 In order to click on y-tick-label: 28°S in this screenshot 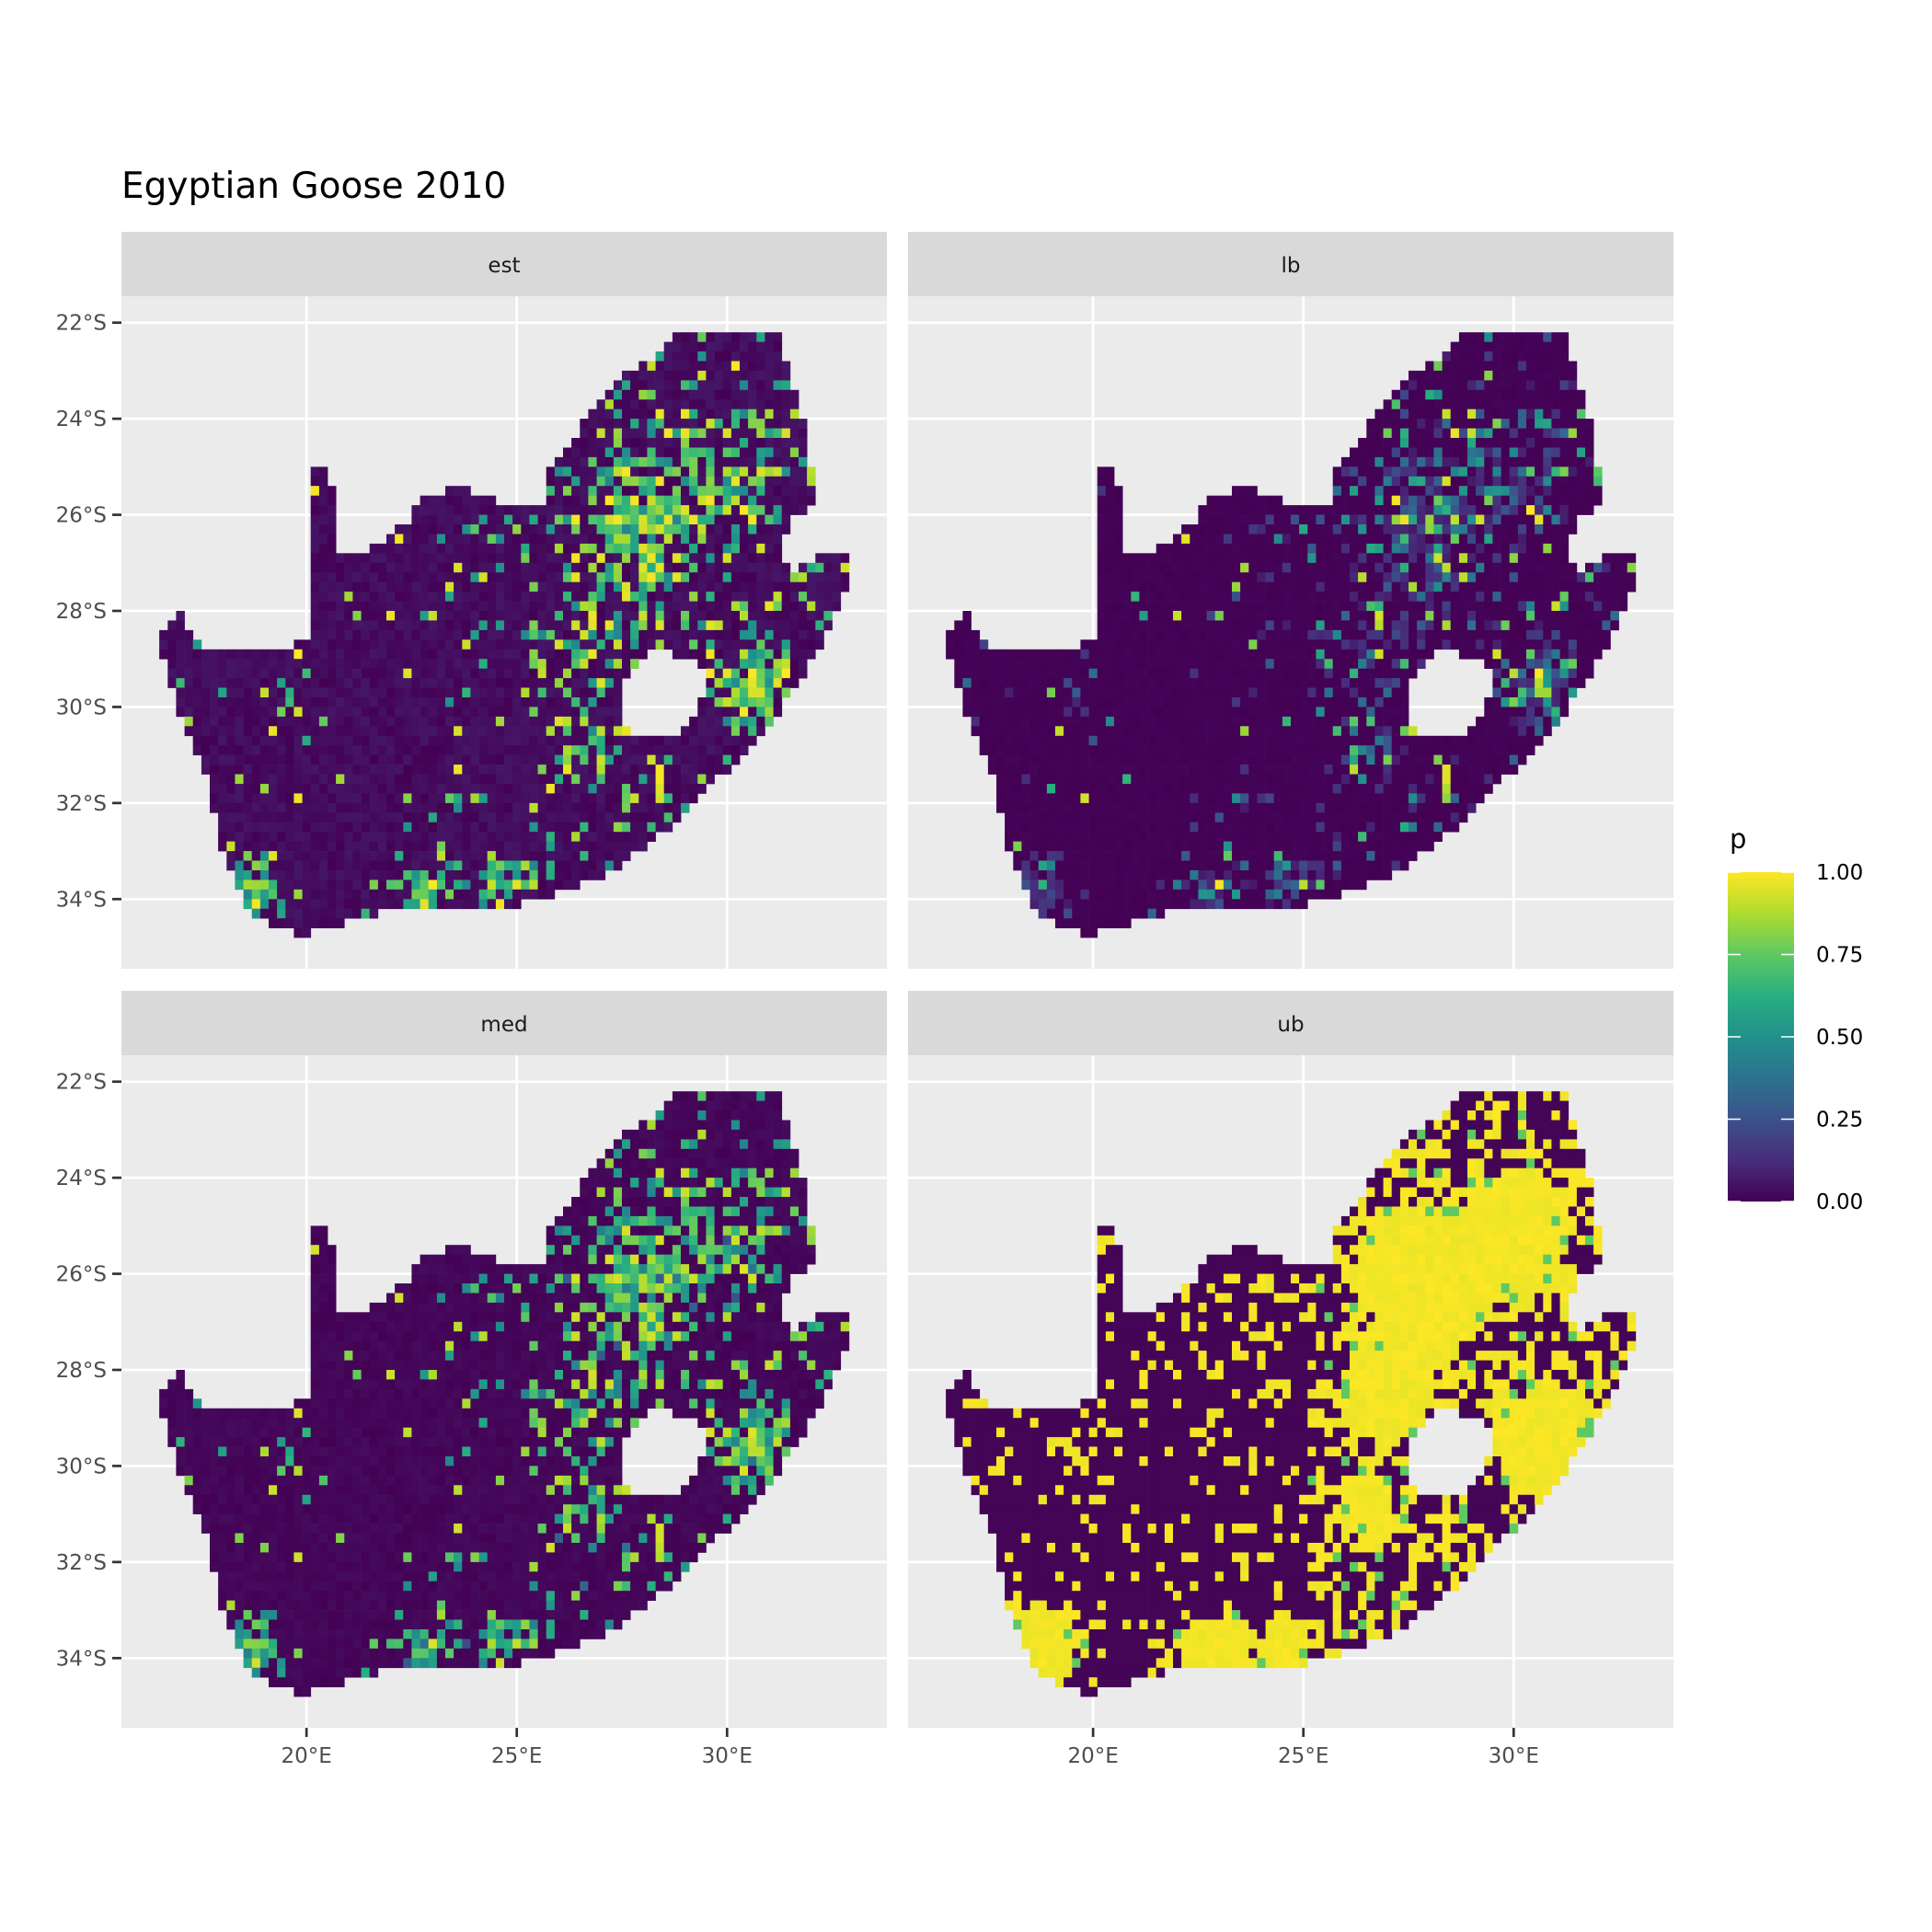, I will do `click(81, 612)`.